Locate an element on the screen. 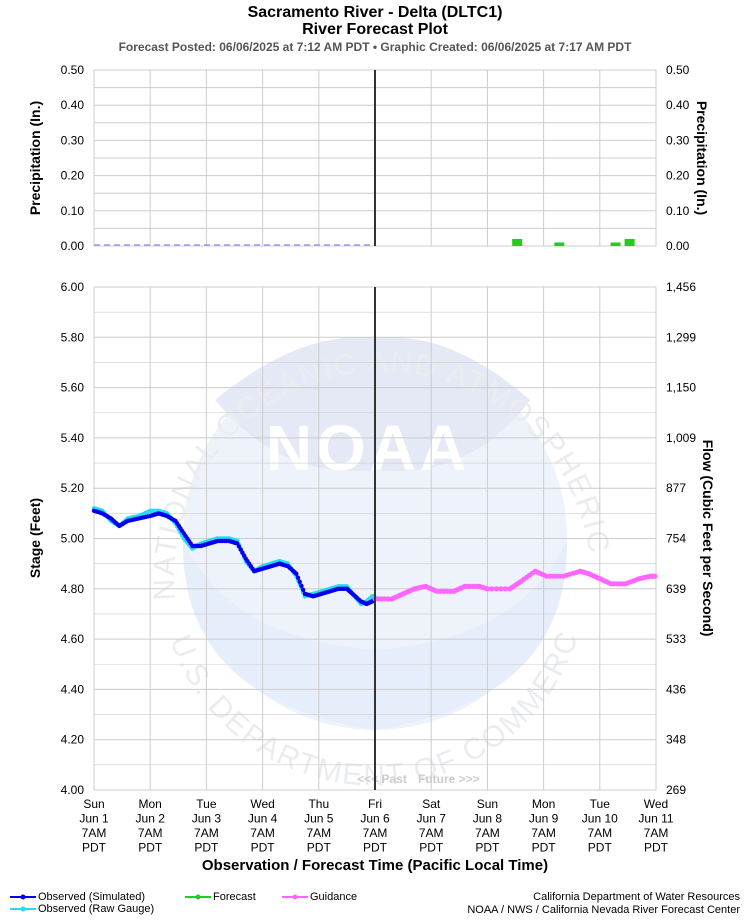 The width and height of the screenshot is (750, 920). x-tick-label: Jun 5 is located at coordinates (319, 819).